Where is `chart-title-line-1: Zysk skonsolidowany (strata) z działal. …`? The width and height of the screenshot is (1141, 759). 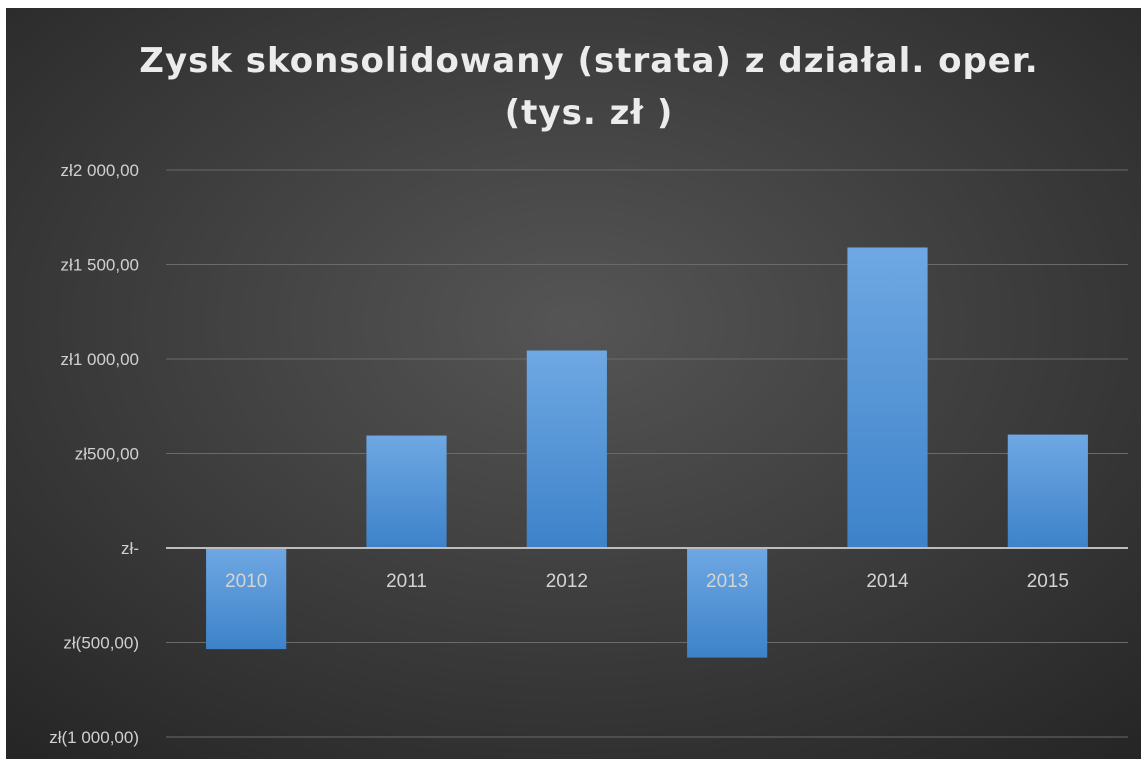
chart-title-line-1: Zysk skonsolidowany (strata) z działal. … is located at coordinates (588, 61).